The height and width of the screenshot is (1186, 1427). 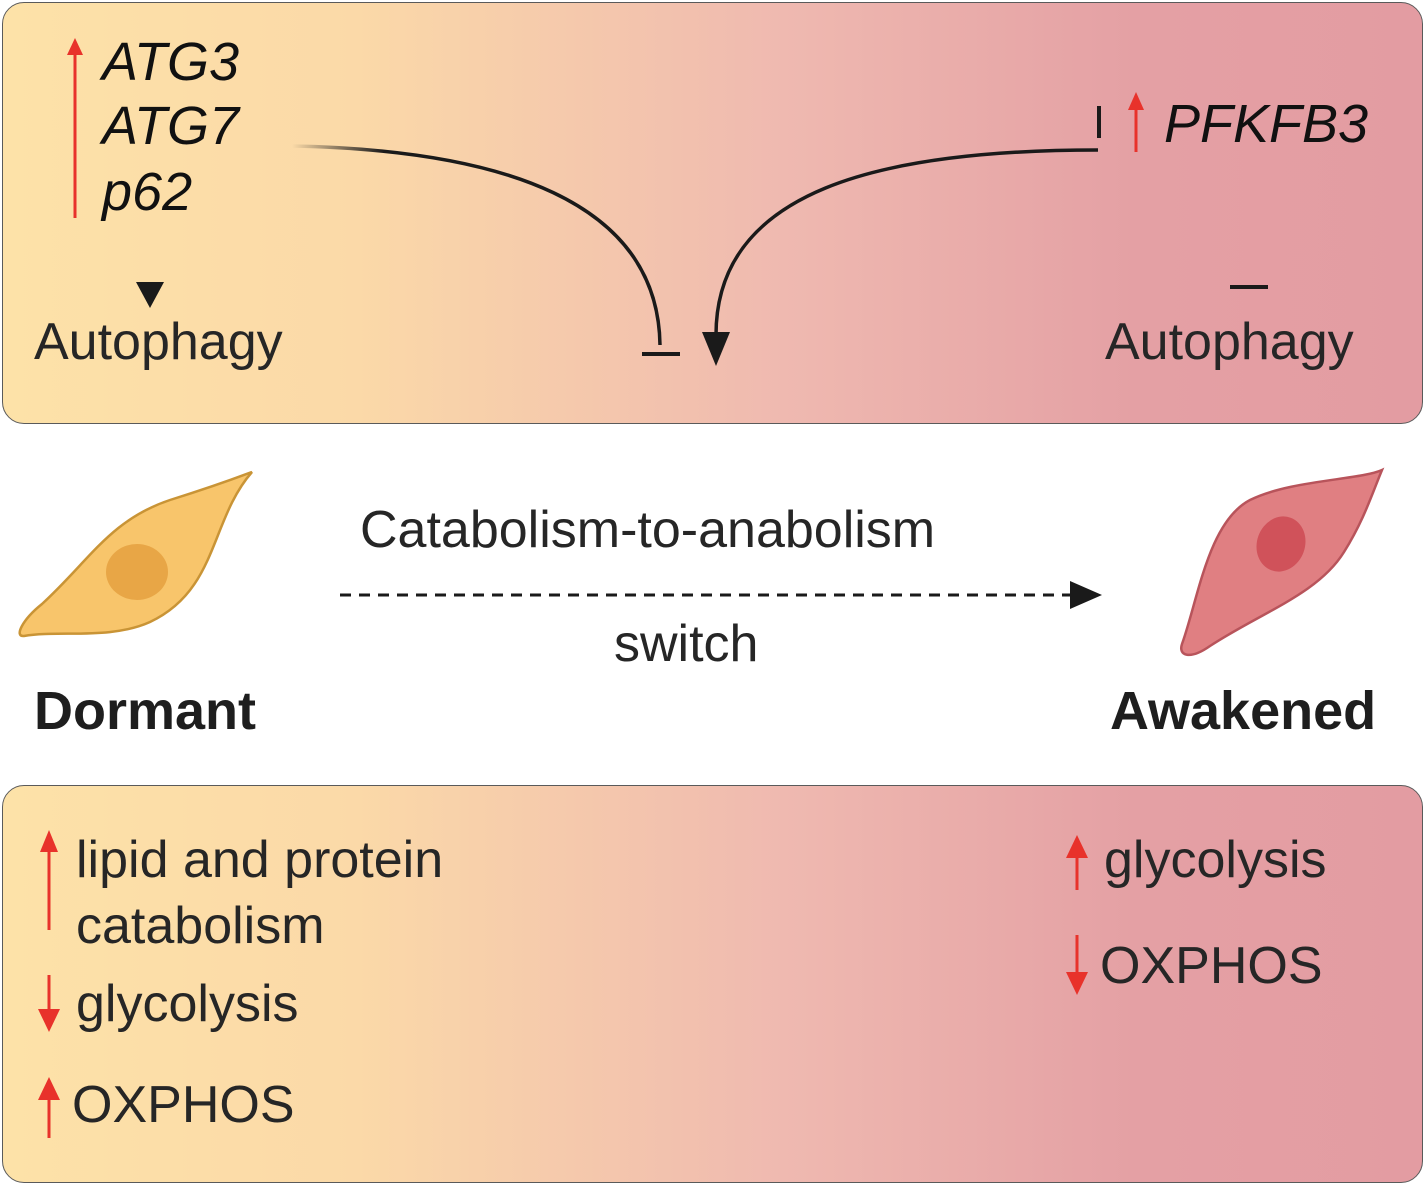 What do you see at coordinates (1266, 124) in the screenshot?
I see `gene-pfkfb3: PFKFB3` at bounding box center [1266, 124].